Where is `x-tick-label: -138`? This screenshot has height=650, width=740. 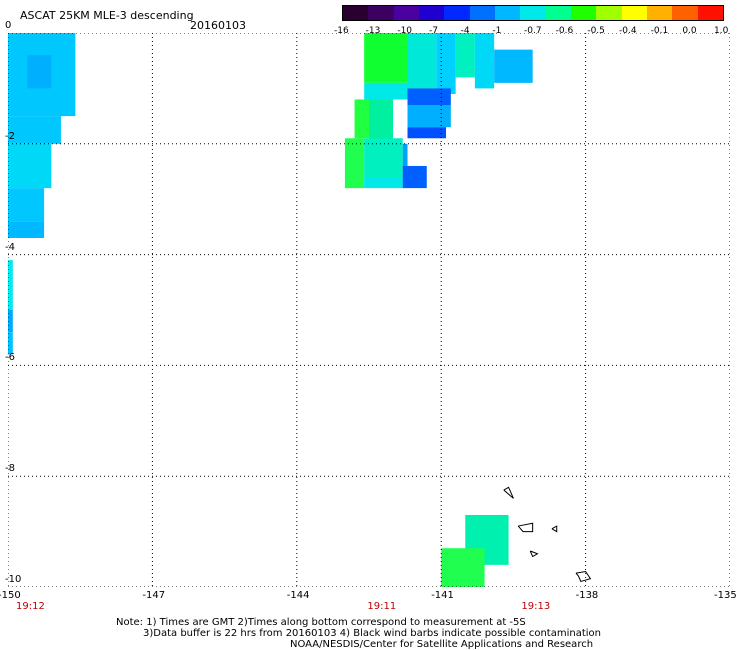
x-tick-label: -138 is located at coordinates (587, 595).